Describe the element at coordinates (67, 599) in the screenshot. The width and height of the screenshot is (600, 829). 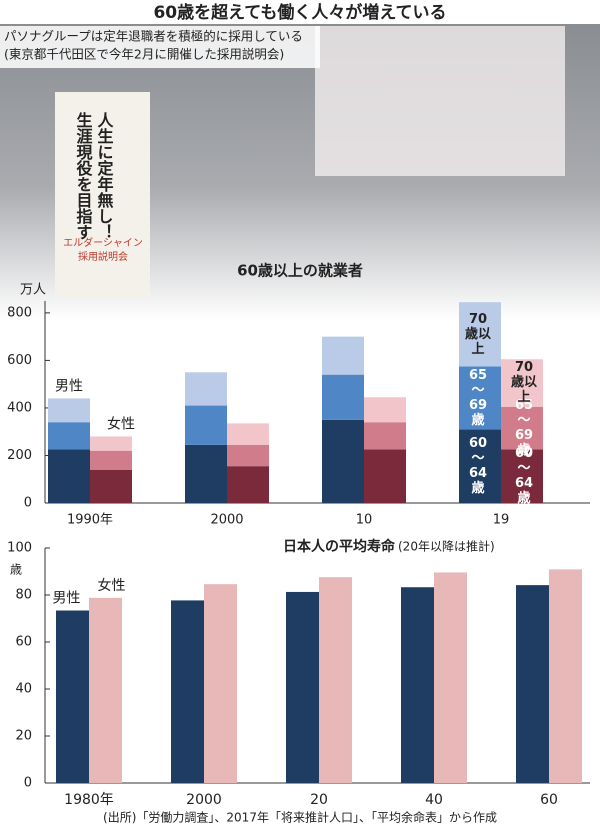
I see `legend-label: 男性` at that location.